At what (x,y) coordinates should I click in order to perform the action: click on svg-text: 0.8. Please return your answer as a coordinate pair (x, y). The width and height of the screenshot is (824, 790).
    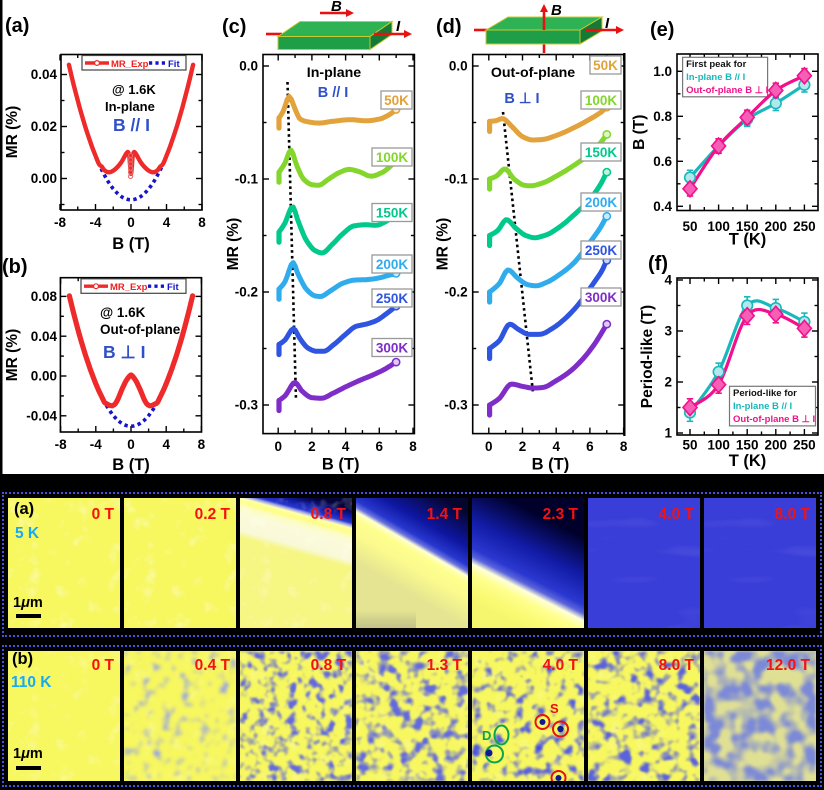
    Looking at the image, I should click on (662, 116).